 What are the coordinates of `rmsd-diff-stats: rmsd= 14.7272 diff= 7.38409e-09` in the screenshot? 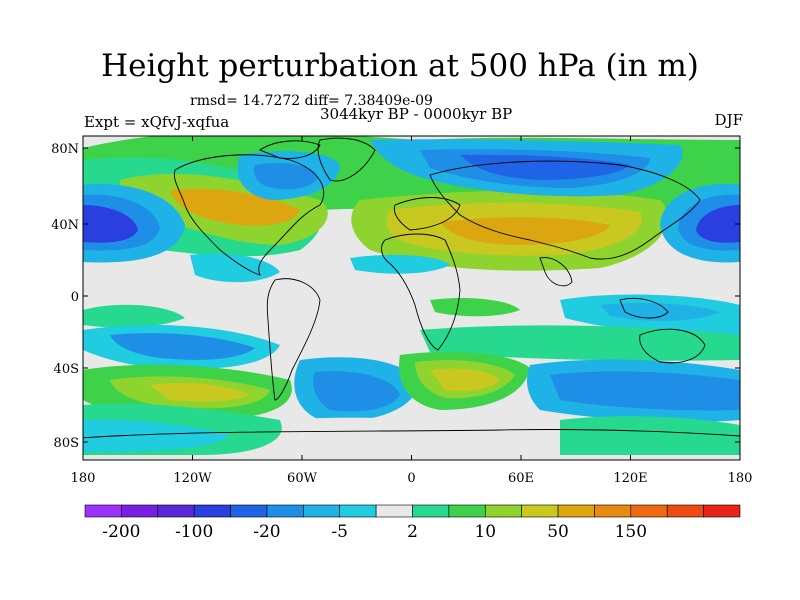 It's located at (311, 101).